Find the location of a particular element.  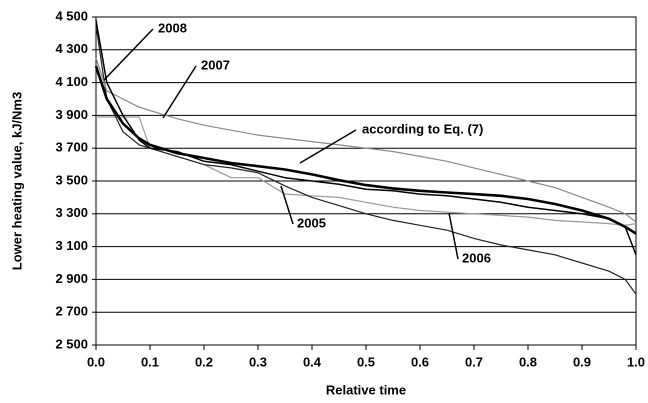

x-axis-label: Relative time is located at coordinates (366, 389).